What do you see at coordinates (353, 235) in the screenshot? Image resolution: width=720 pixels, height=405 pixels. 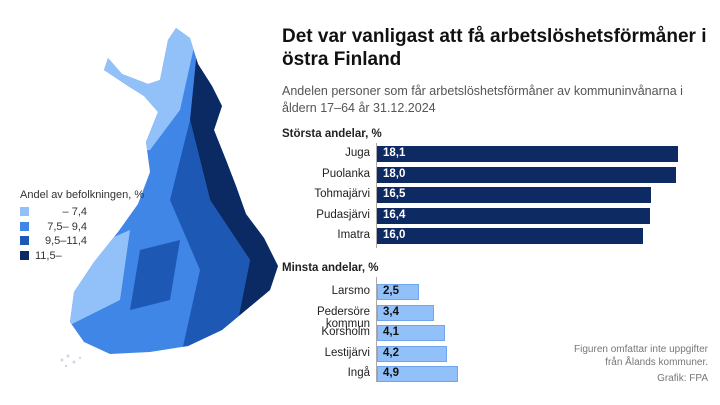 I see `bar-category-label: Imatra` at bounding box center [353, 235].